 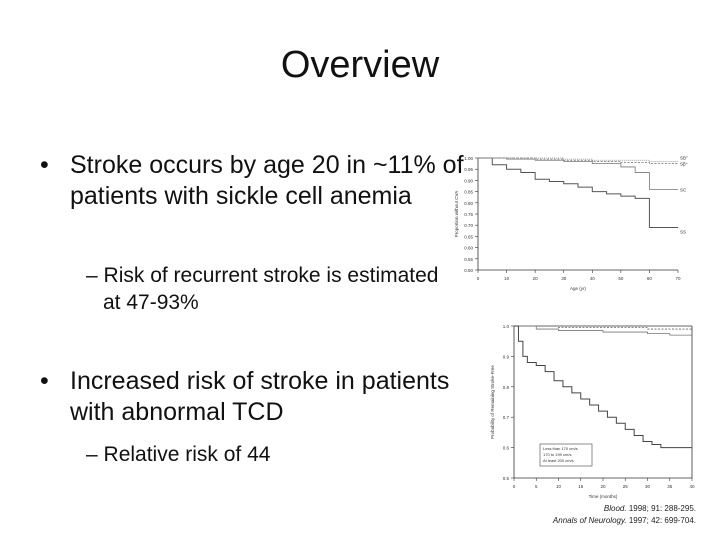 I want to click on slide-title: Overview, so click(x=360, y=65).